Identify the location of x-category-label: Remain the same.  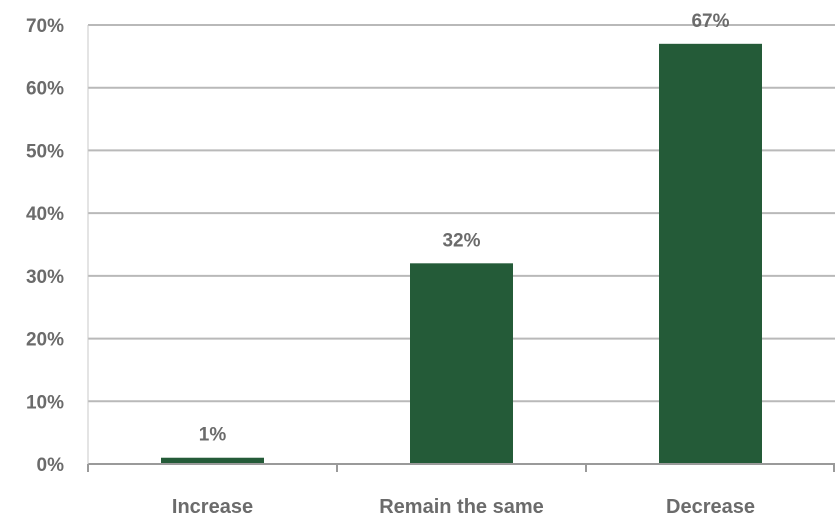
(461, 507).